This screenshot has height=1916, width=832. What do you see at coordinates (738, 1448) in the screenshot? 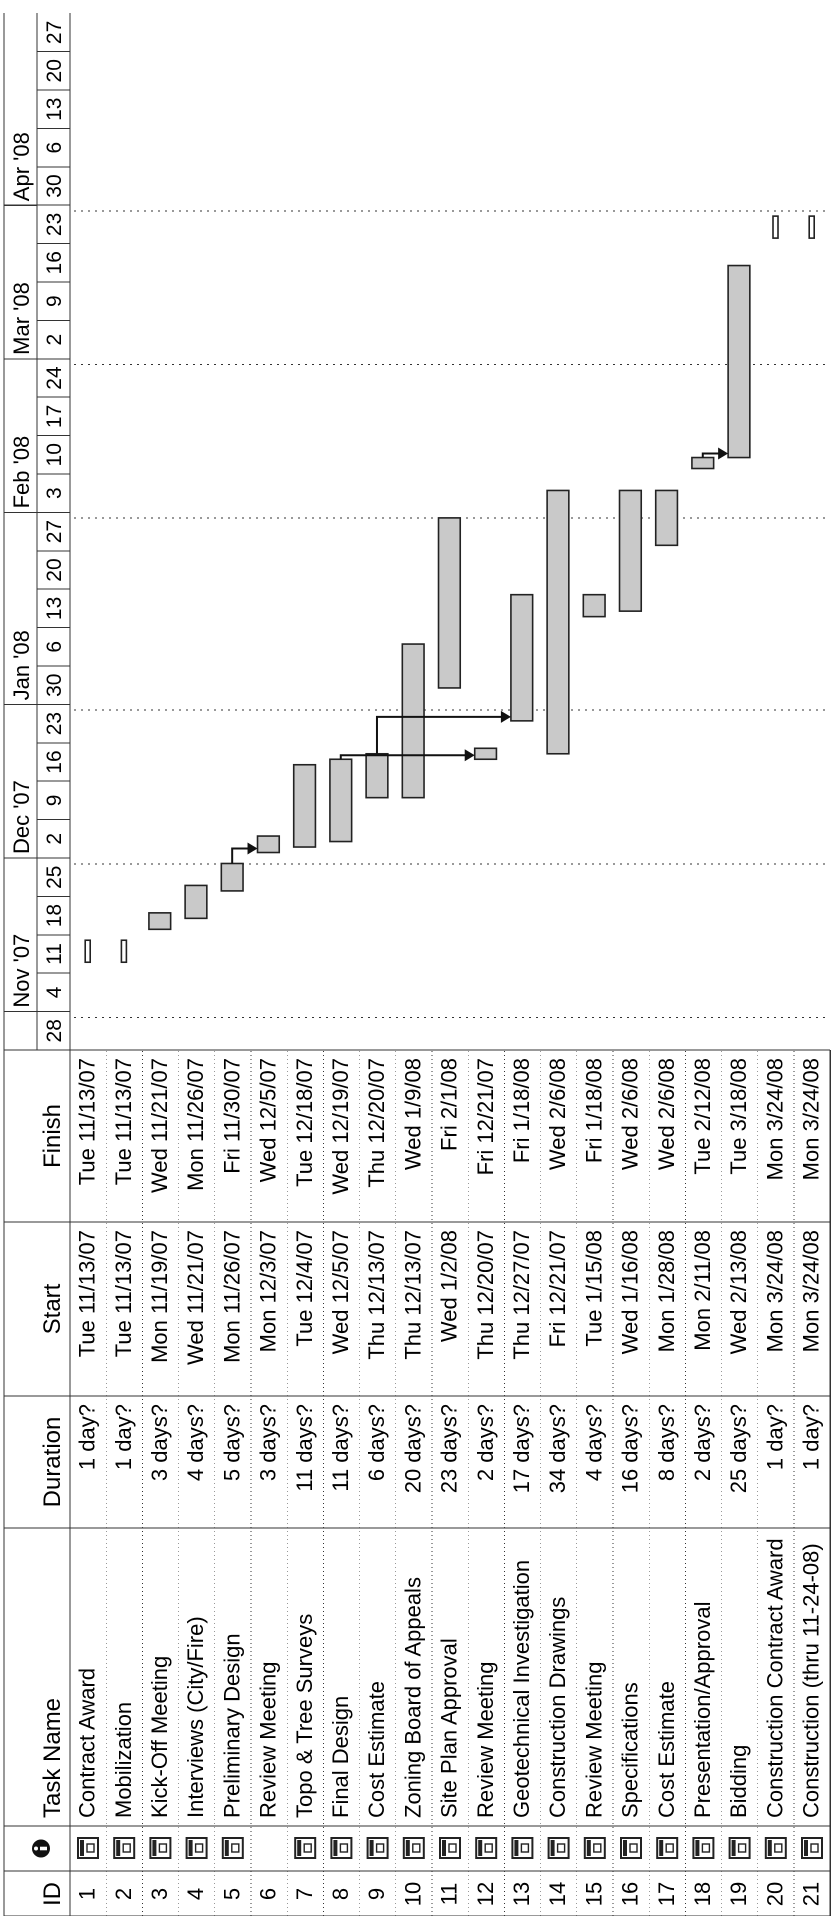
I see `task-duration: 25 days?` at bounding box center [738, 1448].